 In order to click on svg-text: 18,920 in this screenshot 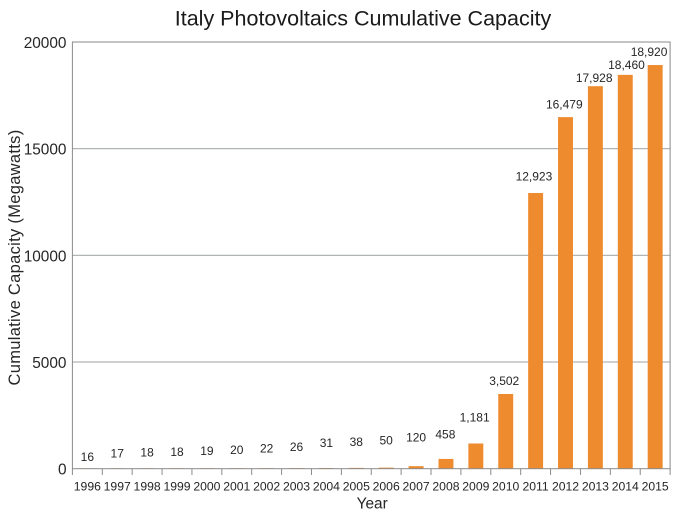, I will do `click(649, 52)`.